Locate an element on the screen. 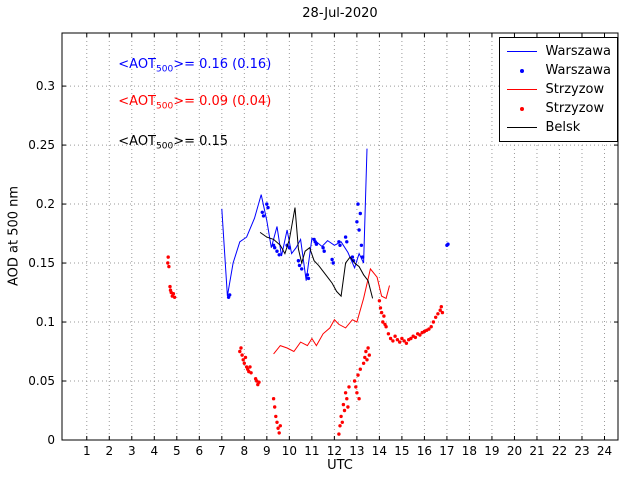  annotation-text: >= 0.09 (0.04) is located at coordinates (222, 101).